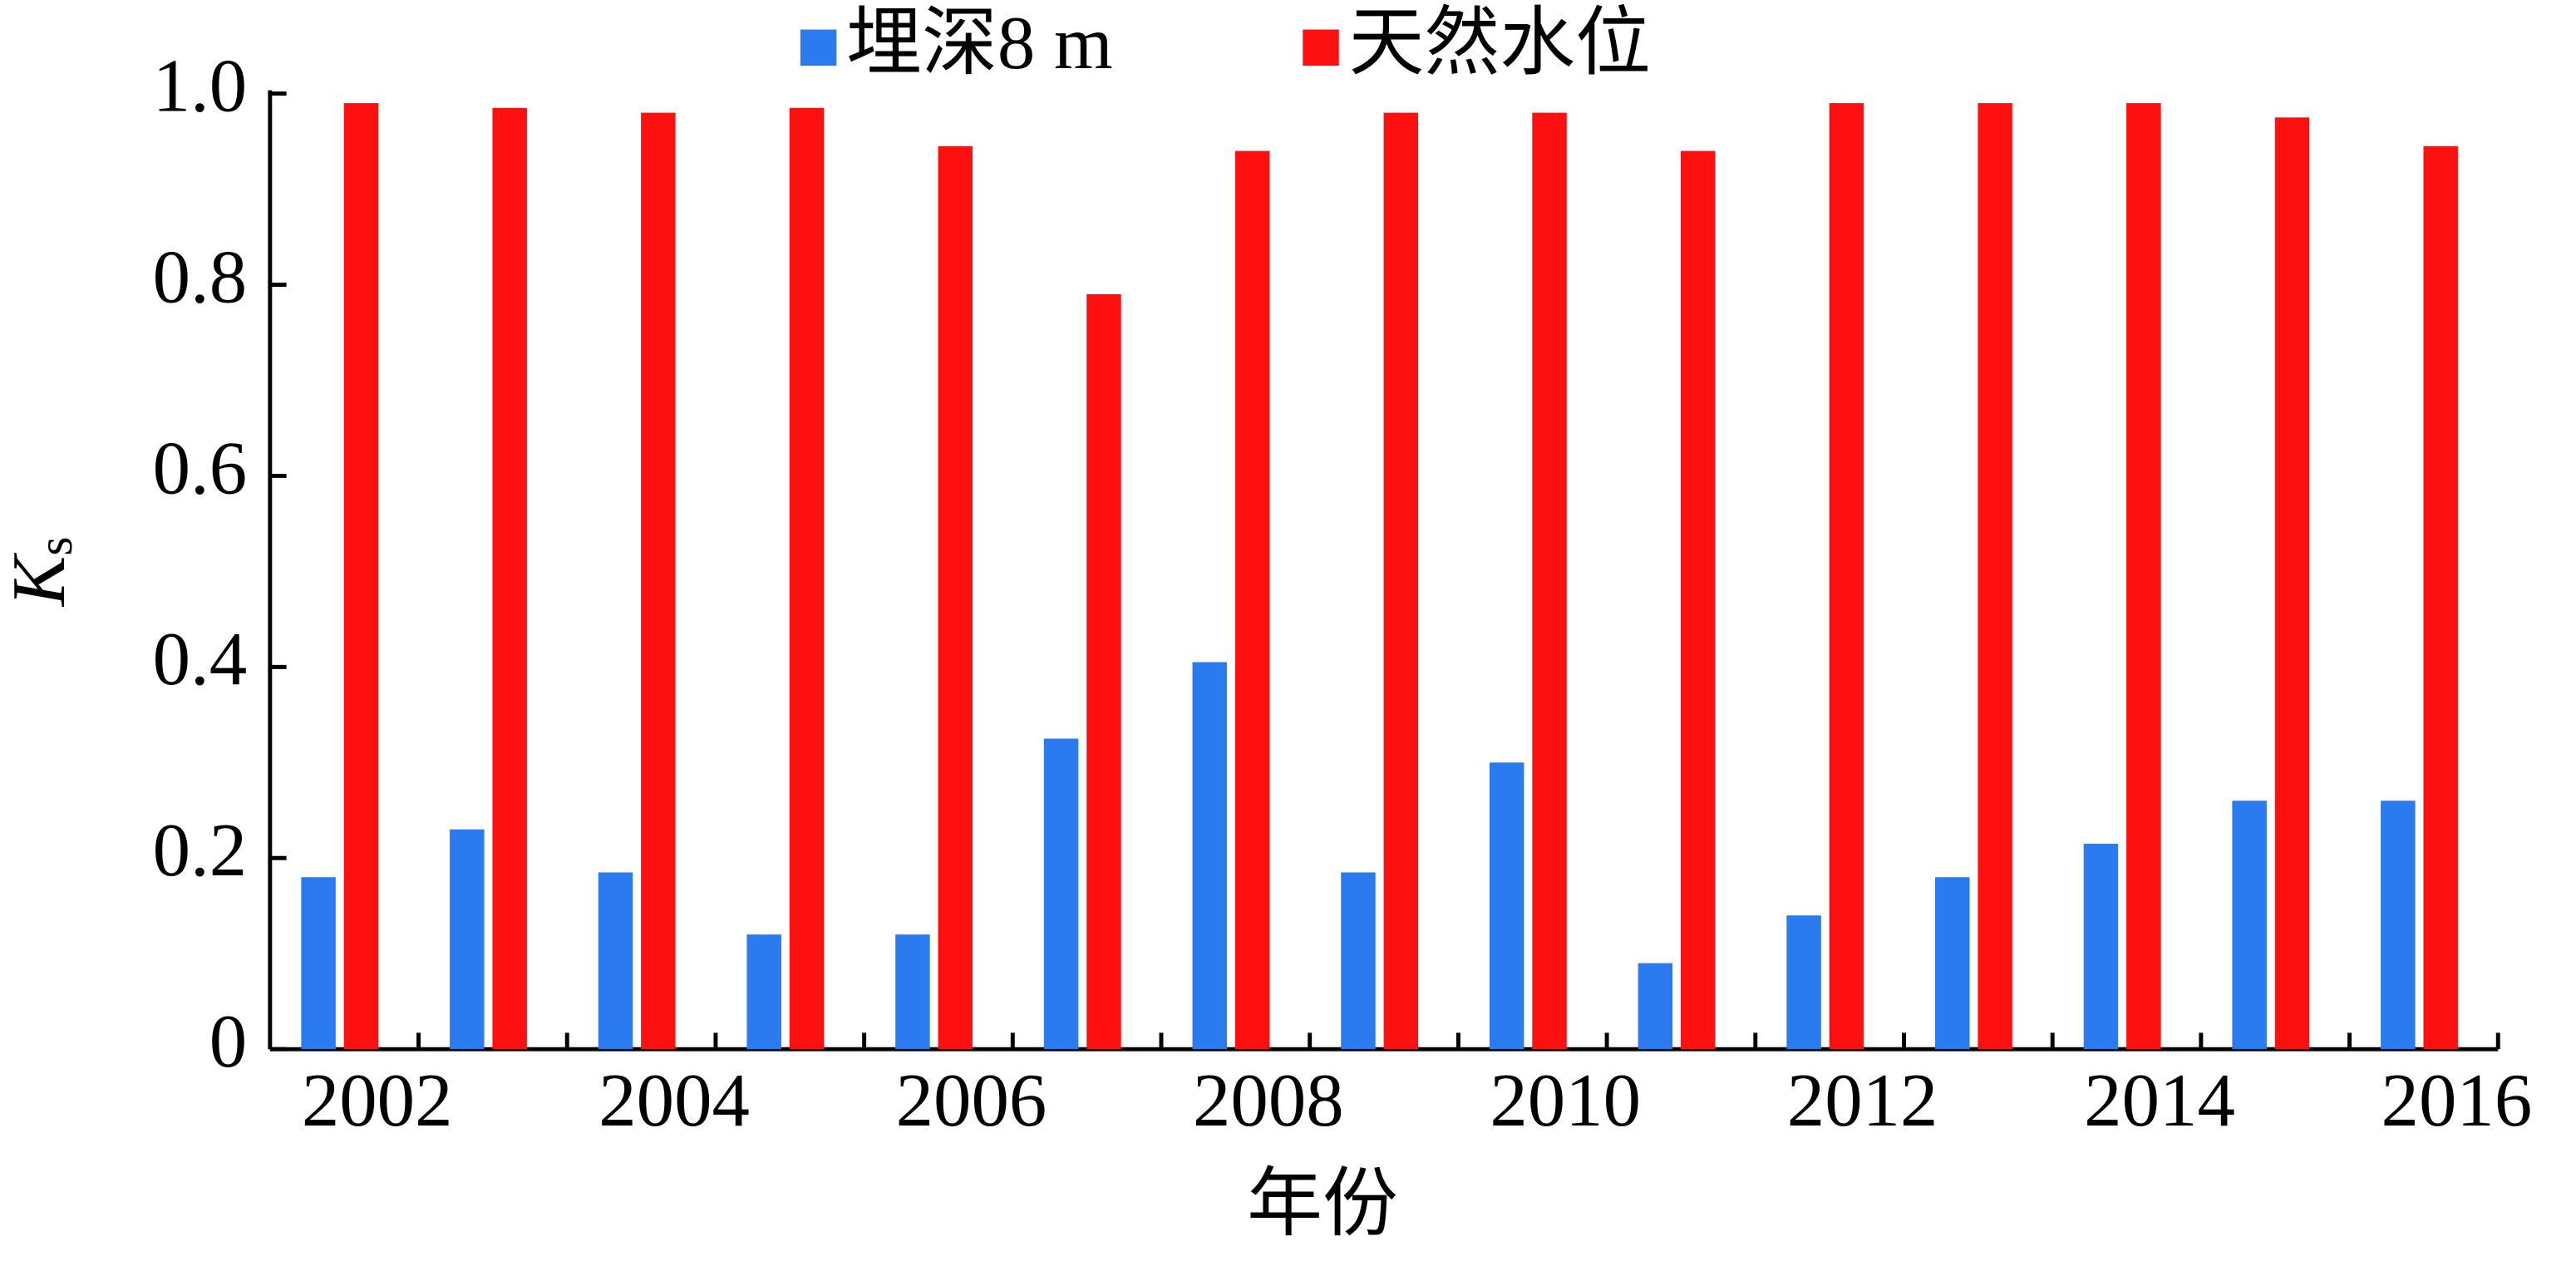 This screenshot has height=1261, width=2576. I want to click on y-axis-label-sub: s, so click(54, 546).